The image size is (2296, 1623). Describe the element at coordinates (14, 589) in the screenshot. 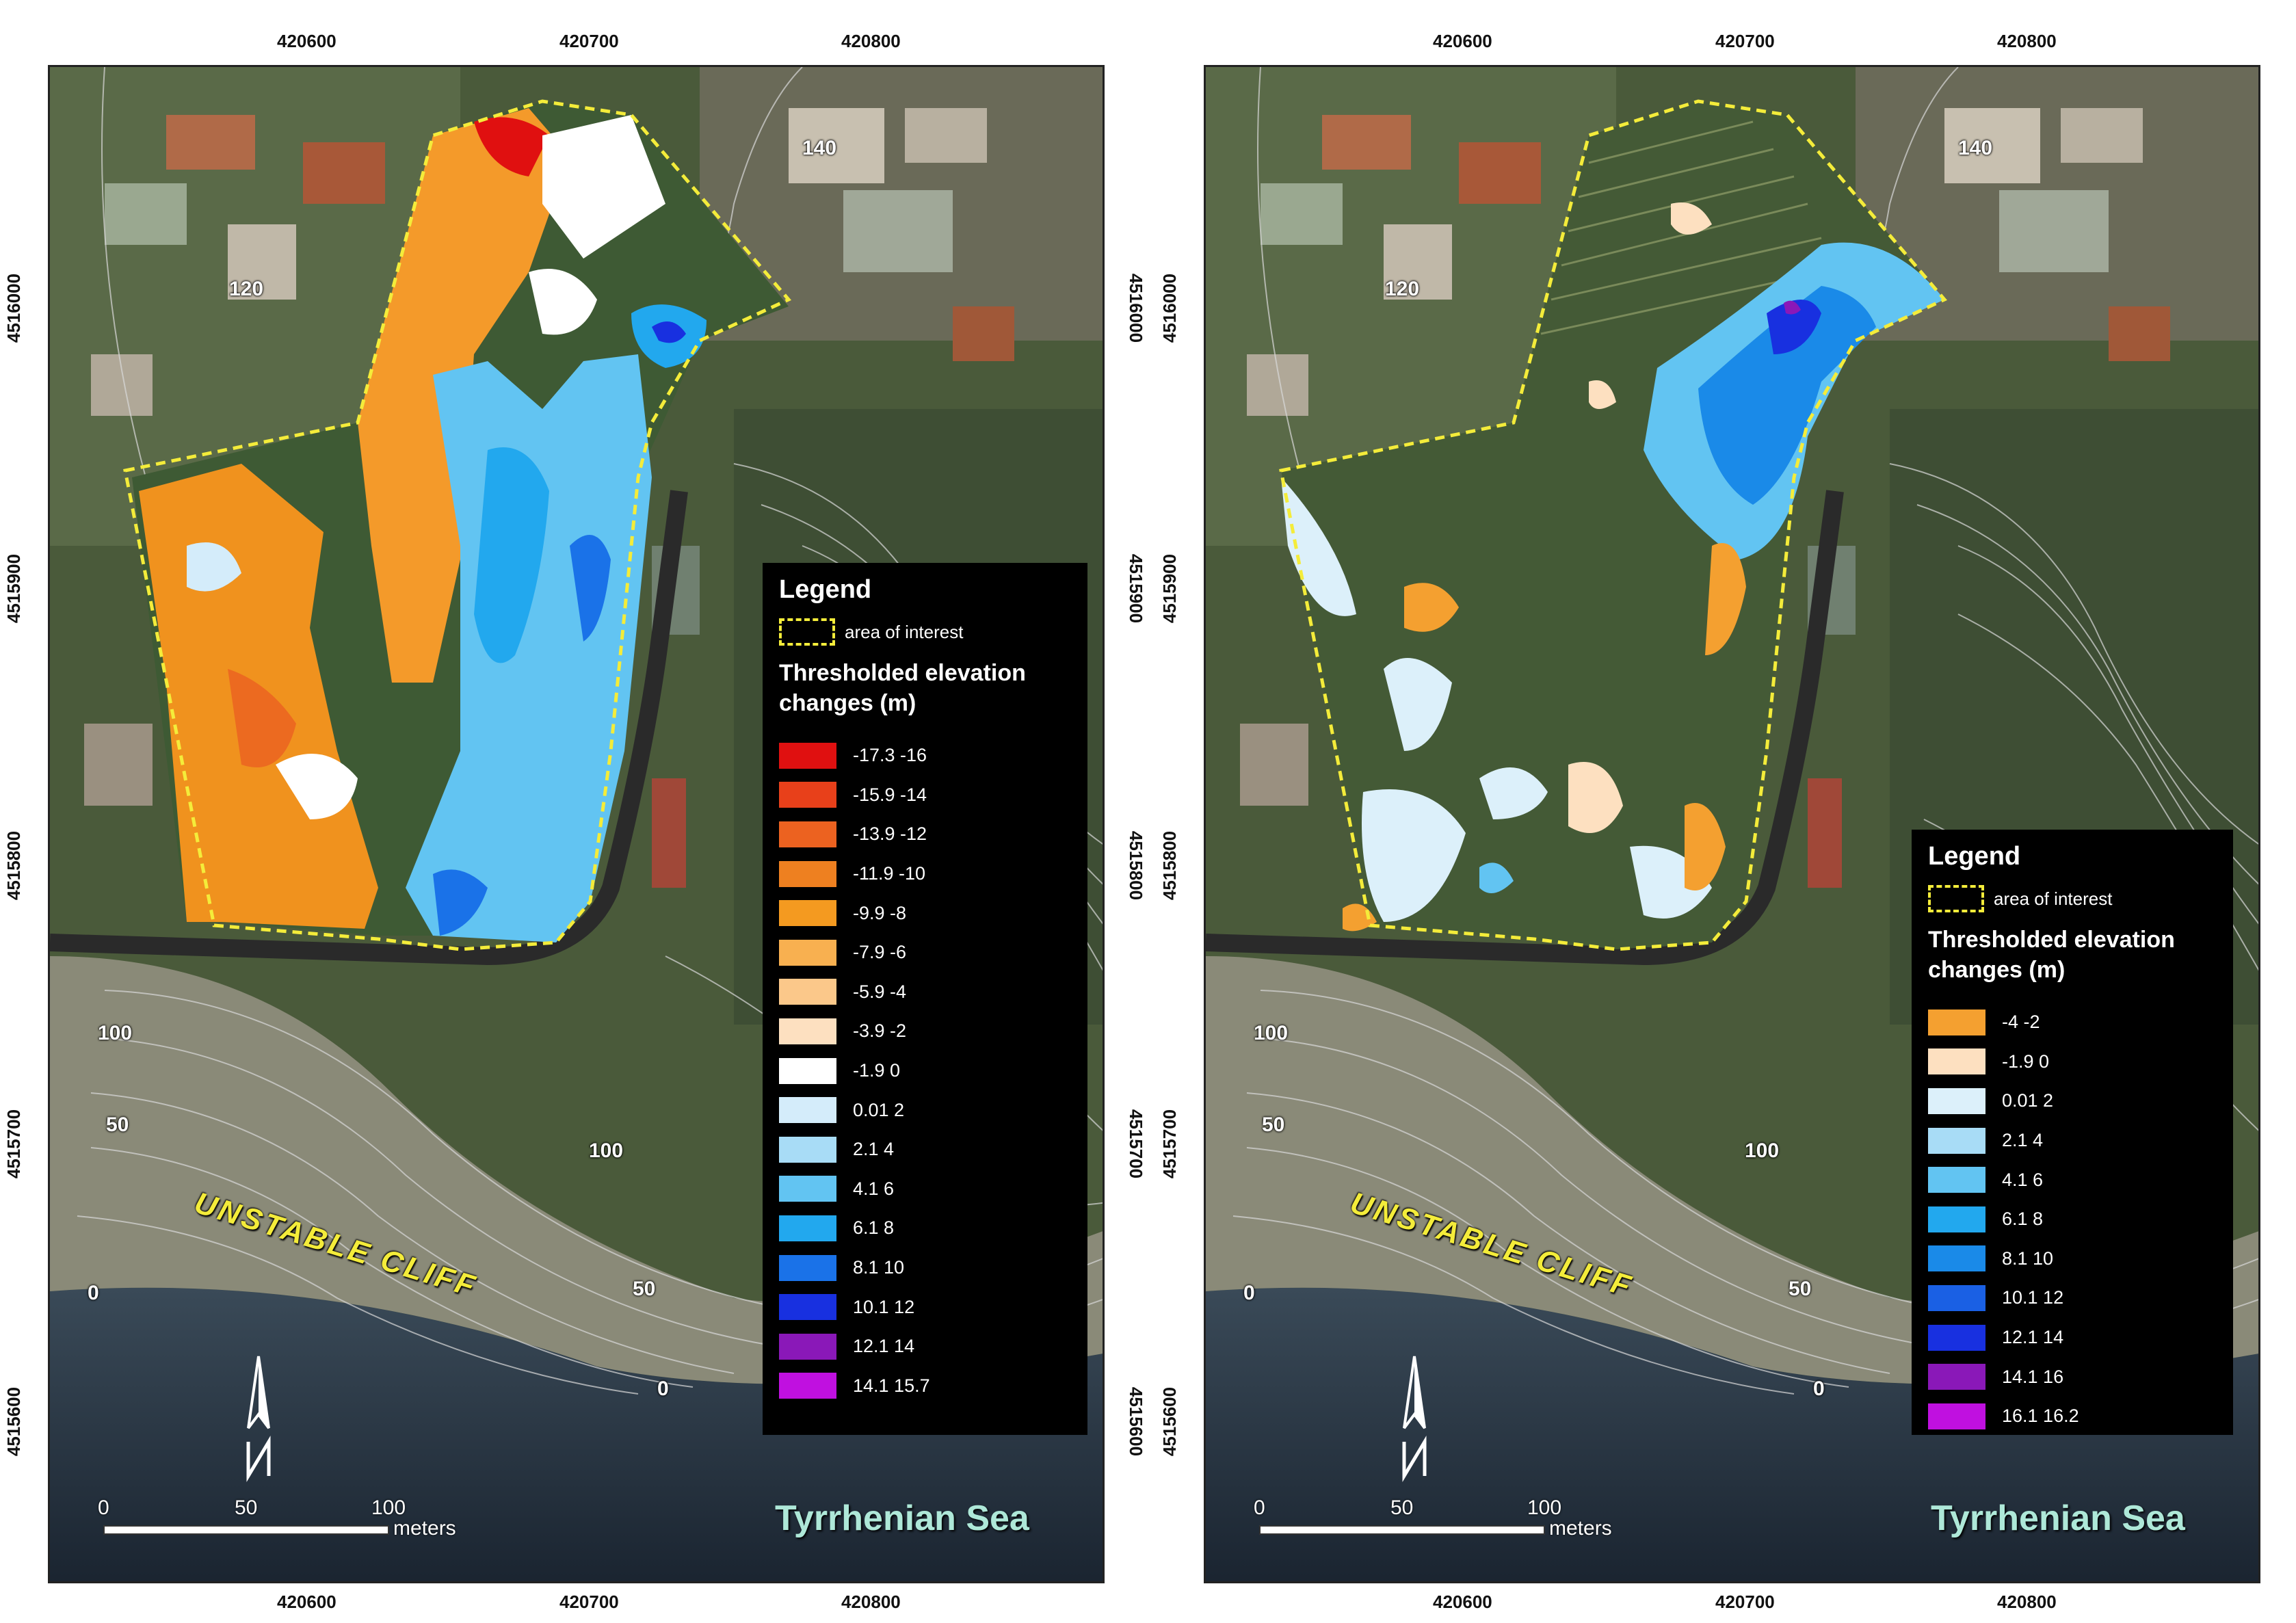

I see `y-tick-left: 4515900` at that location.